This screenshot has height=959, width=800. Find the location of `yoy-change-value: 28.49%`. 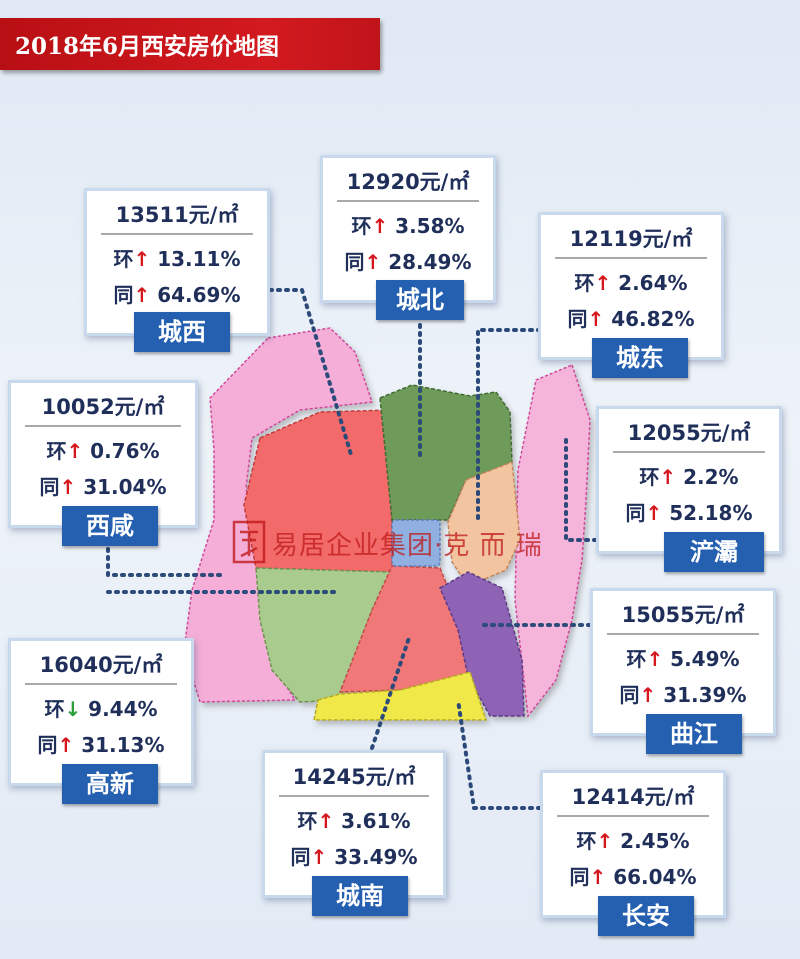

yoy-change-value: 28.49% is located at coordinates (426, 262).